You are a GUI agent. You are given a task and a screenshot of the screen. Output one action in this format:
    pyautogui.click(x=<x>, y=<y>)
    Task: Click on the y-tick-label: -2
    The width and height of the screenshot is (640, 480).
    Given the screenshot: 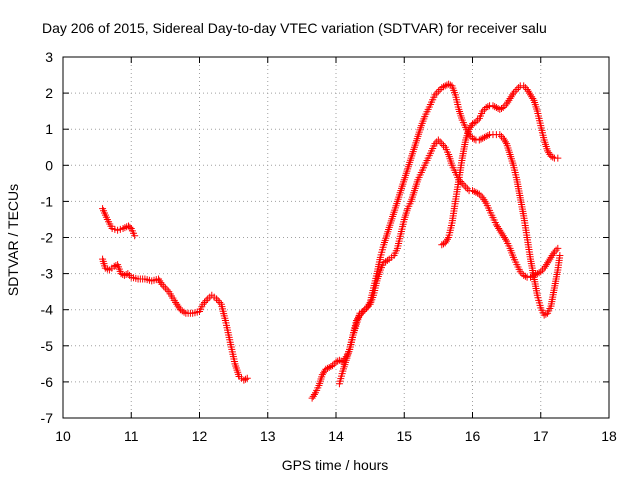 What is the action you would take?
    pyautogui.click(x=47, y=238)
    